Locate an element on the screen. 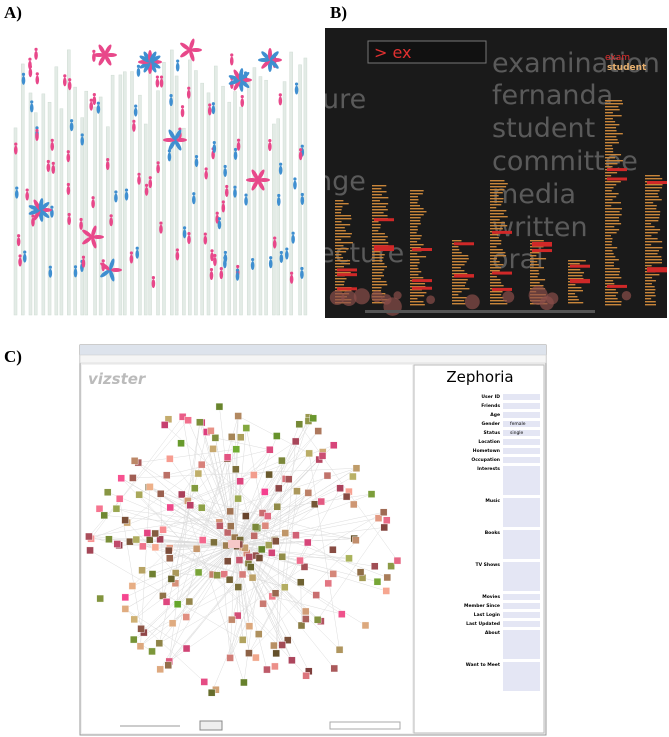  scrollbar is located at coordinates (480, 311).